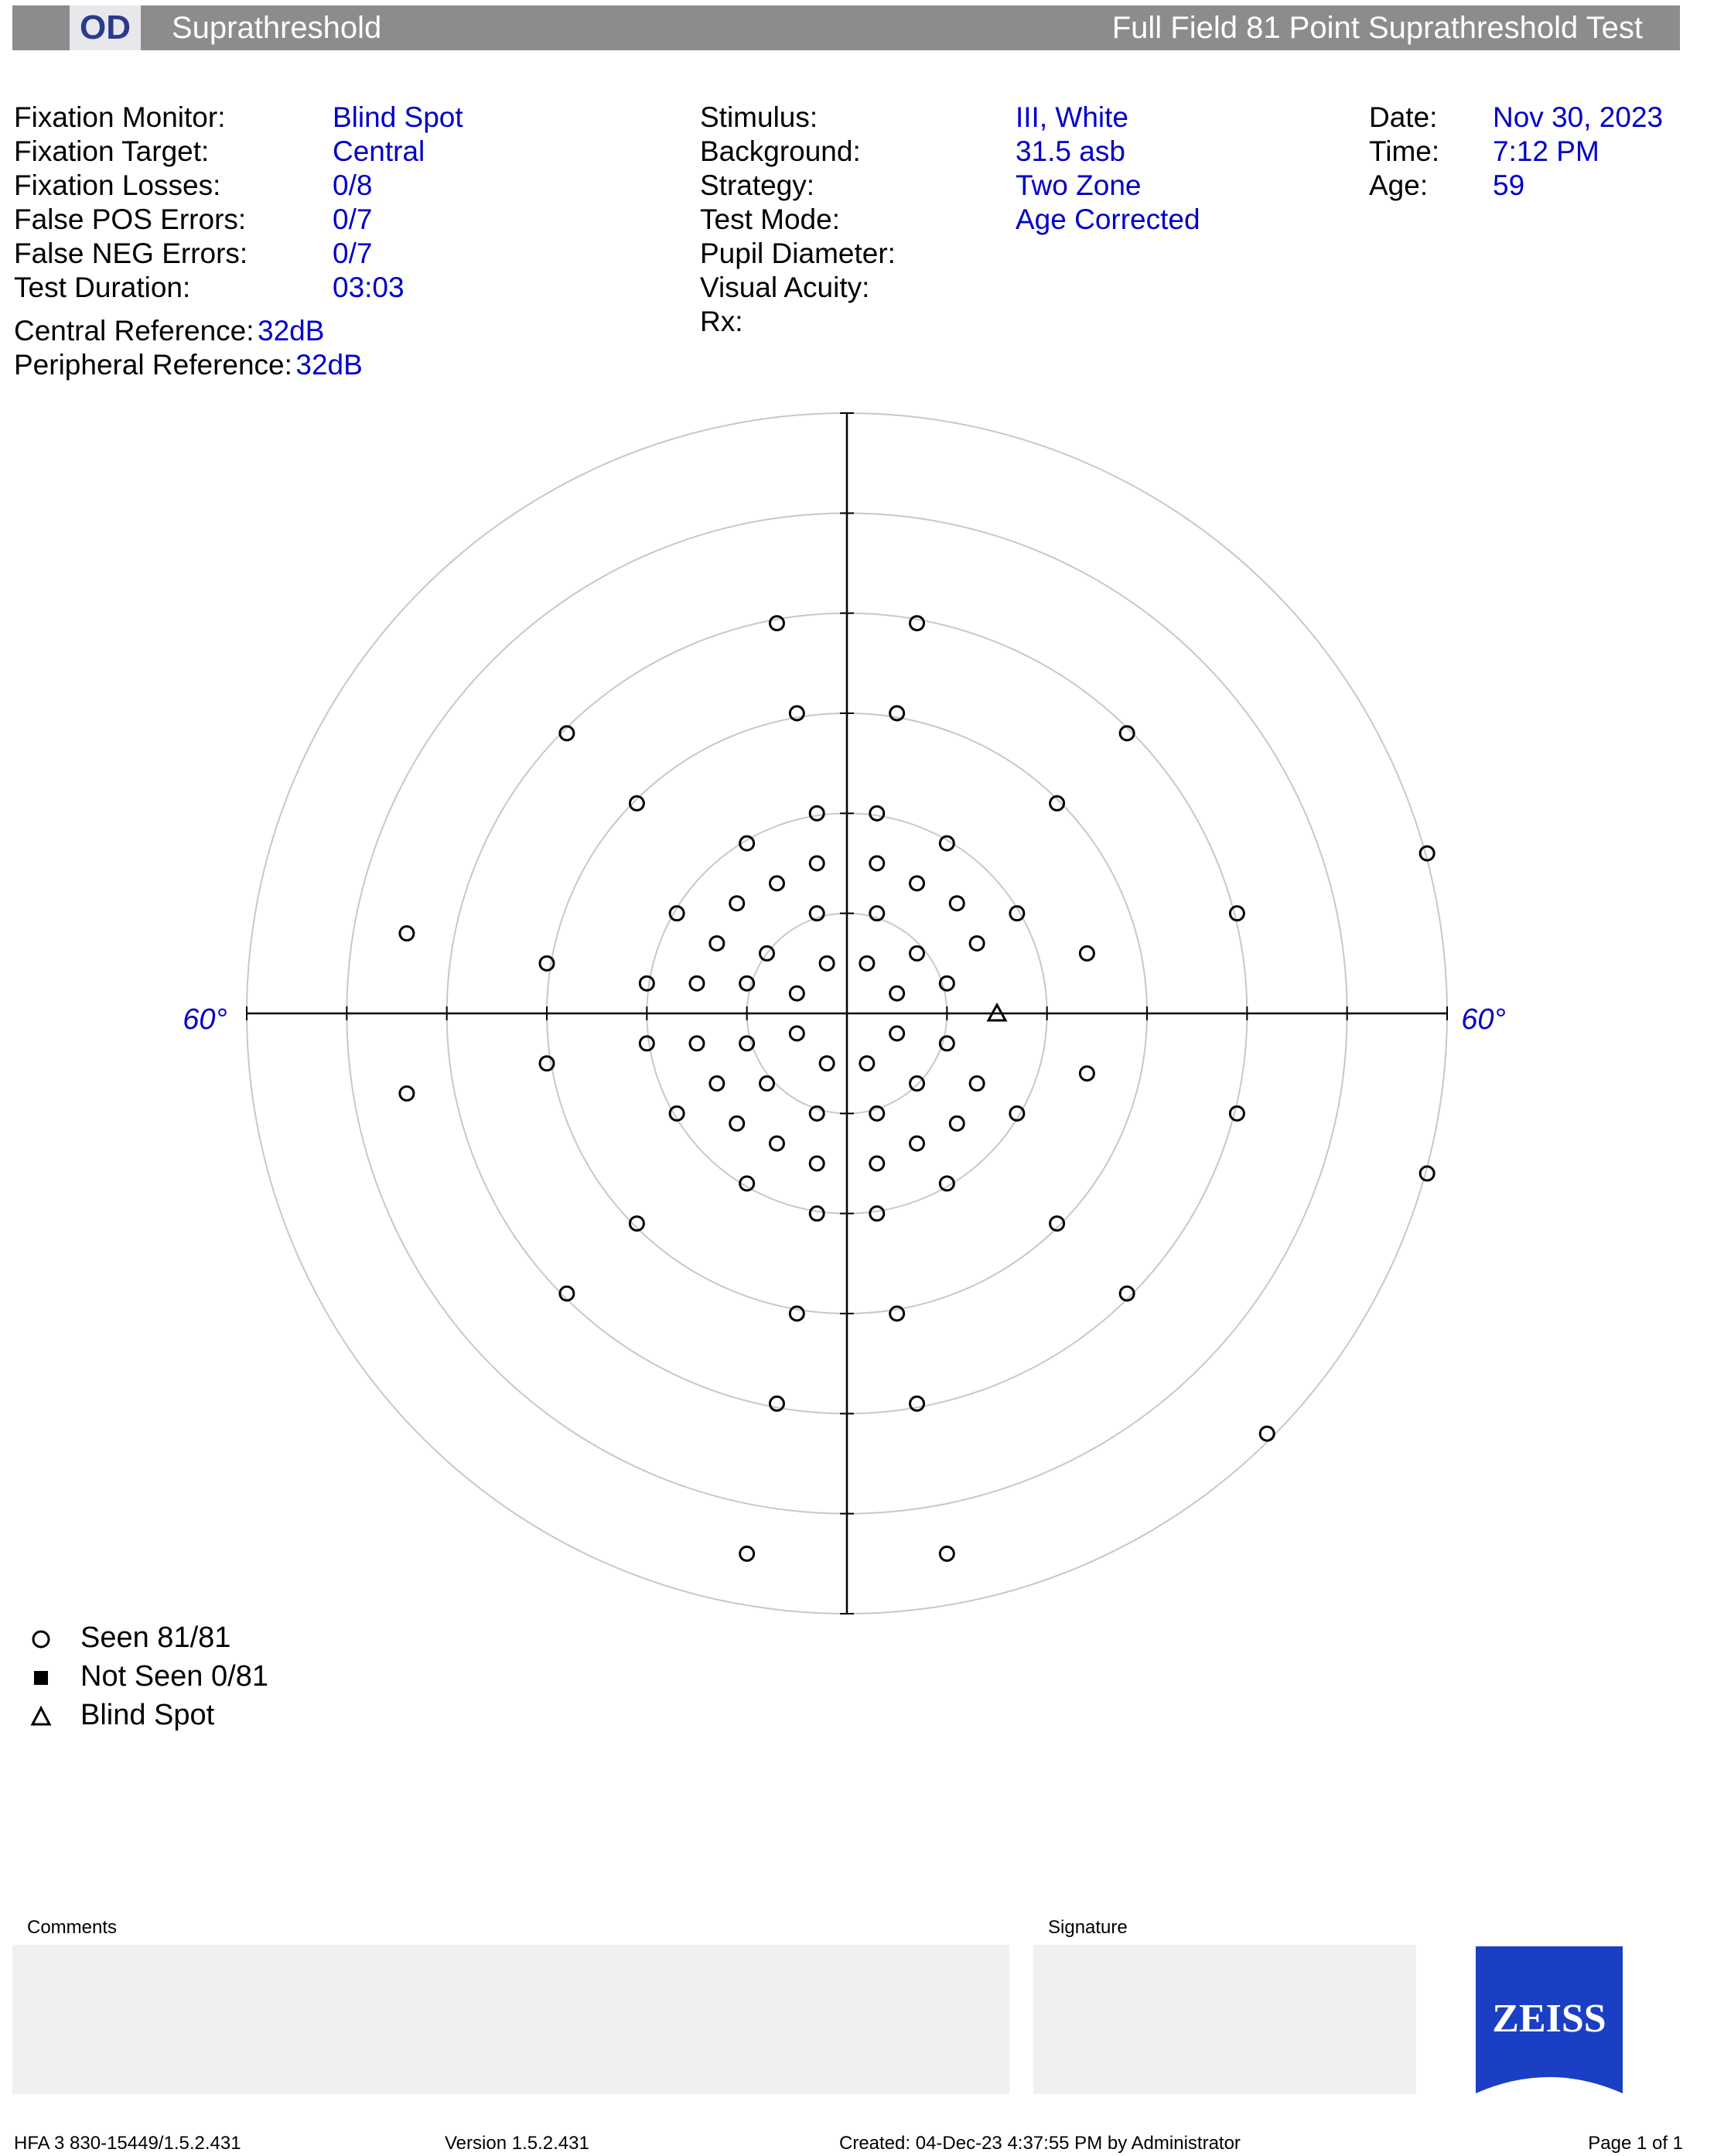 Image resolution: width=1724 pixels, height=2156 pixels. Describe the element at coordinates (757, 185) in the screenshot. I see `info-label: Strategy:` at that location.